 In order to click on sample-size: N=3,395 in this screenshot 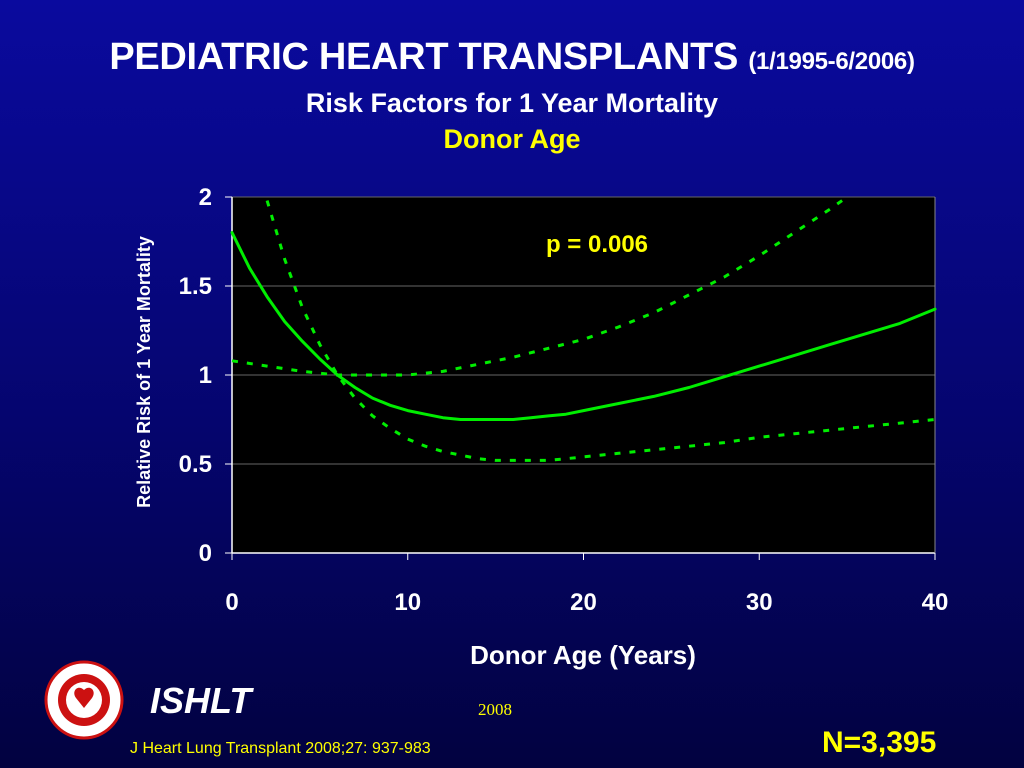, I will do `click(879, 742)`.